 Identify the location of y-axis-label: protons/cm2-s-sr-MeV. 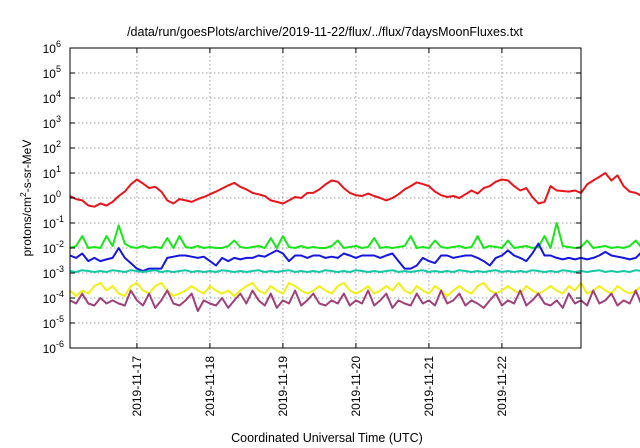
(26, 198).